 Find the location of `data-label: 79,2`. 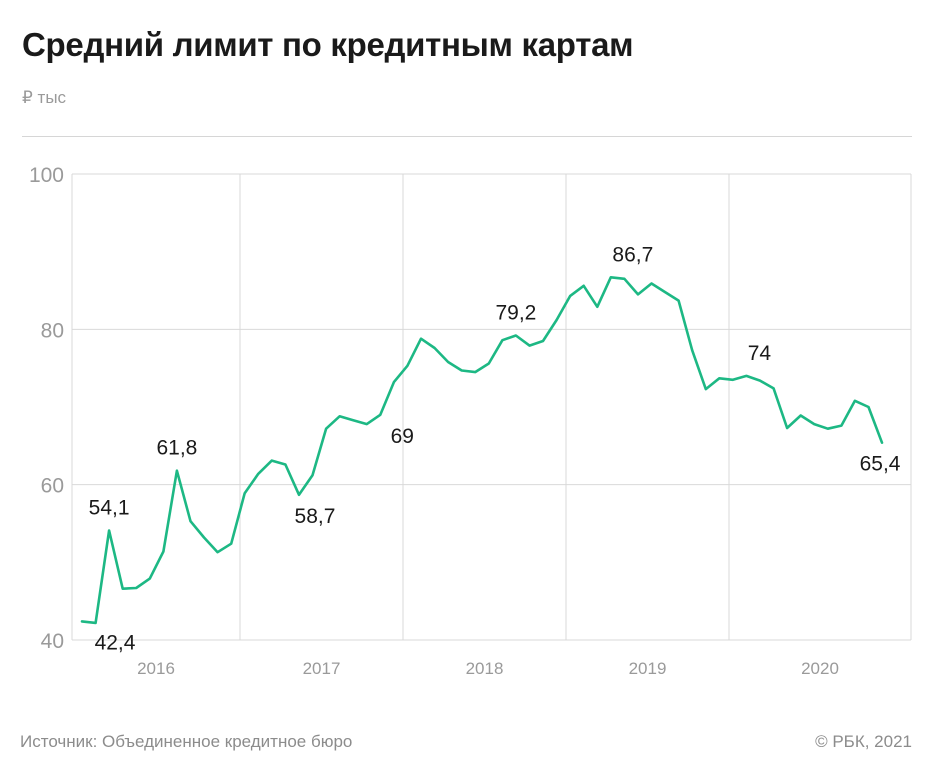

data-label: 79,2 is located at coordinates (515, 313).